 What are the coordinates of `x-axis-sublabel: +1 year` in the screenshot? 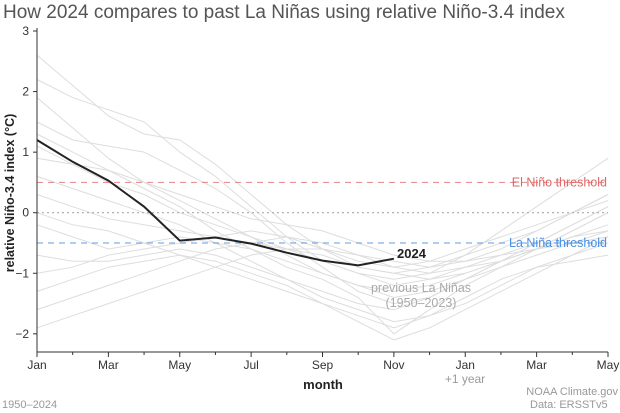 It's located at (465, 379).